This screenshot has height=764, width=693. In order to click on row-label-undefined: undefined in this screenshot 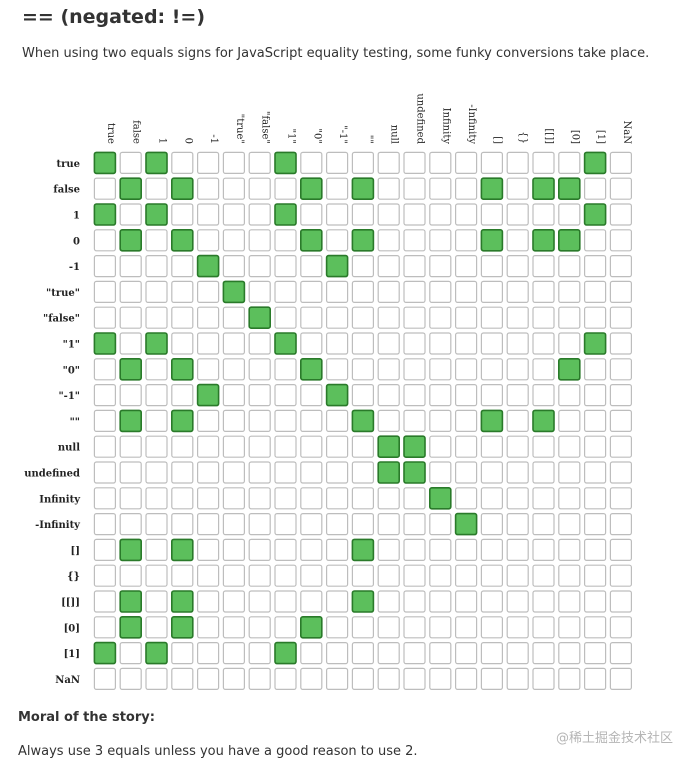, I will do `click(52, 474)`.